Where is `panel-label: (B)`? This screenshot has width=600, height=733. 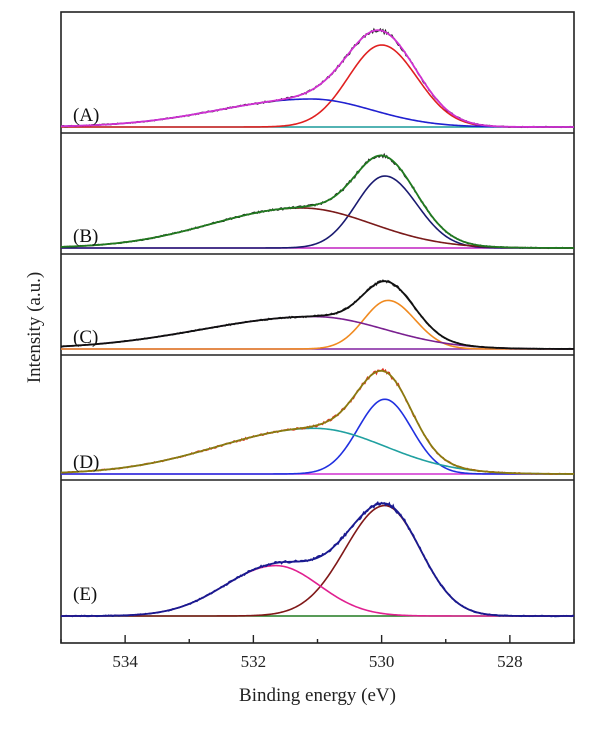 panel-label: (B) is located at coordinates (85, 236).